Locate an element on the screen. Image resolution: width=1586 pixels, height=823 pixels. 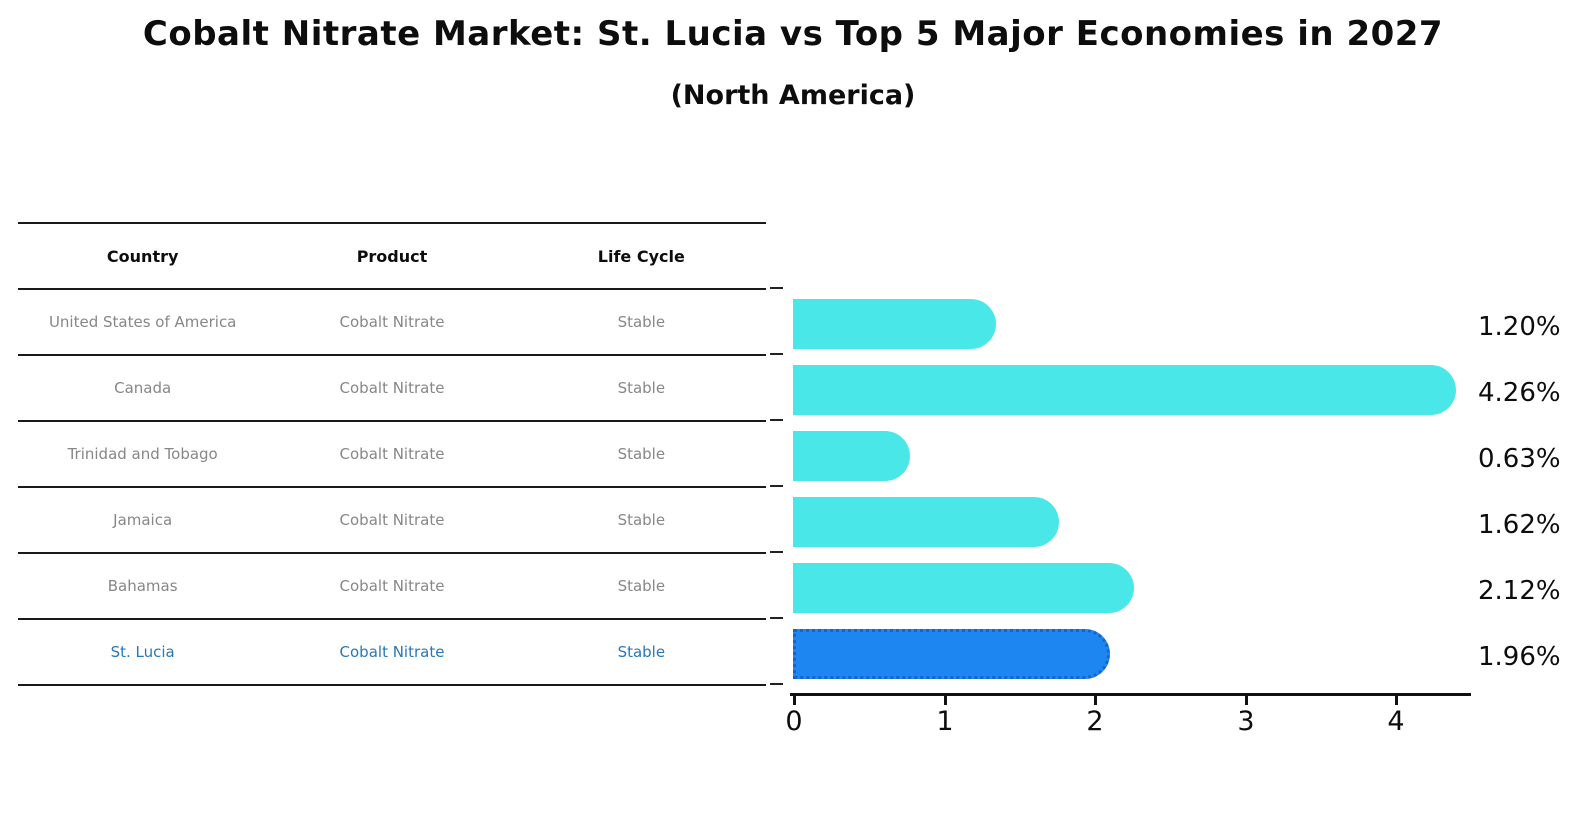
value-label-trinidad-and-tobago: 0.63% is located at coordinates (1519, 459).